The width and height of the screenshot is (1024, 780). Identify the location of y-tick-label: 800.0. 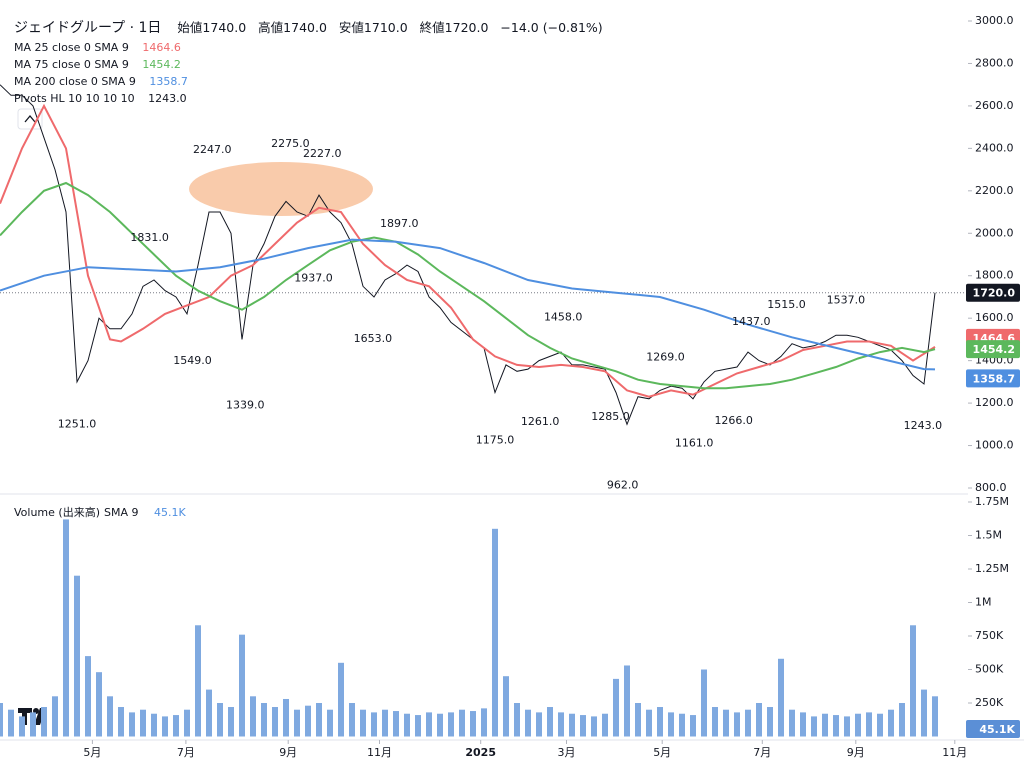
(991, 487).